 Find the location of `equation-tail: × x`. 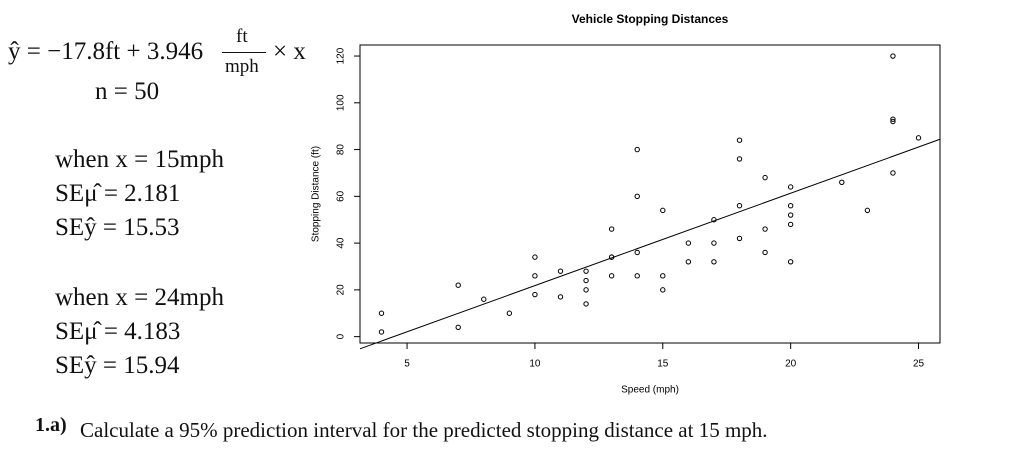

equation-tail: × x is located at coordinates (289, 51).